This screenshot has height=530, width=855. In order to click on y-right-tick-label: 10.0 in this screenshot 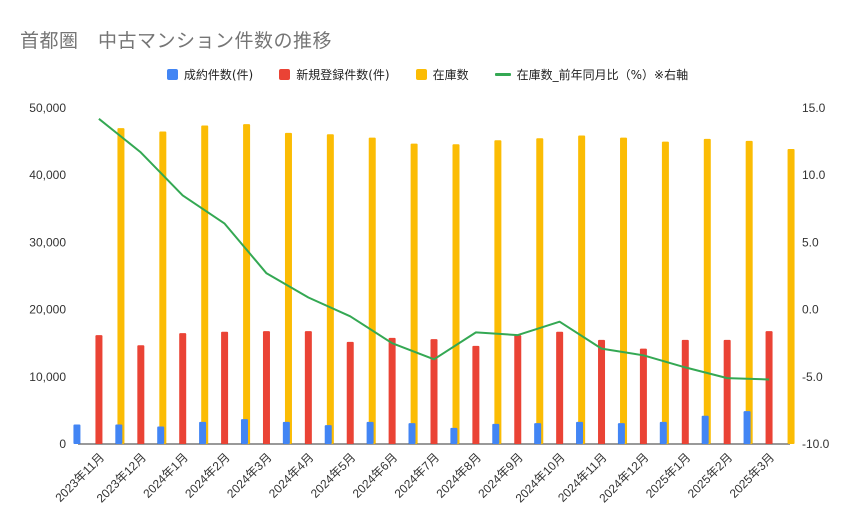, I will do `click(814, 175)`.